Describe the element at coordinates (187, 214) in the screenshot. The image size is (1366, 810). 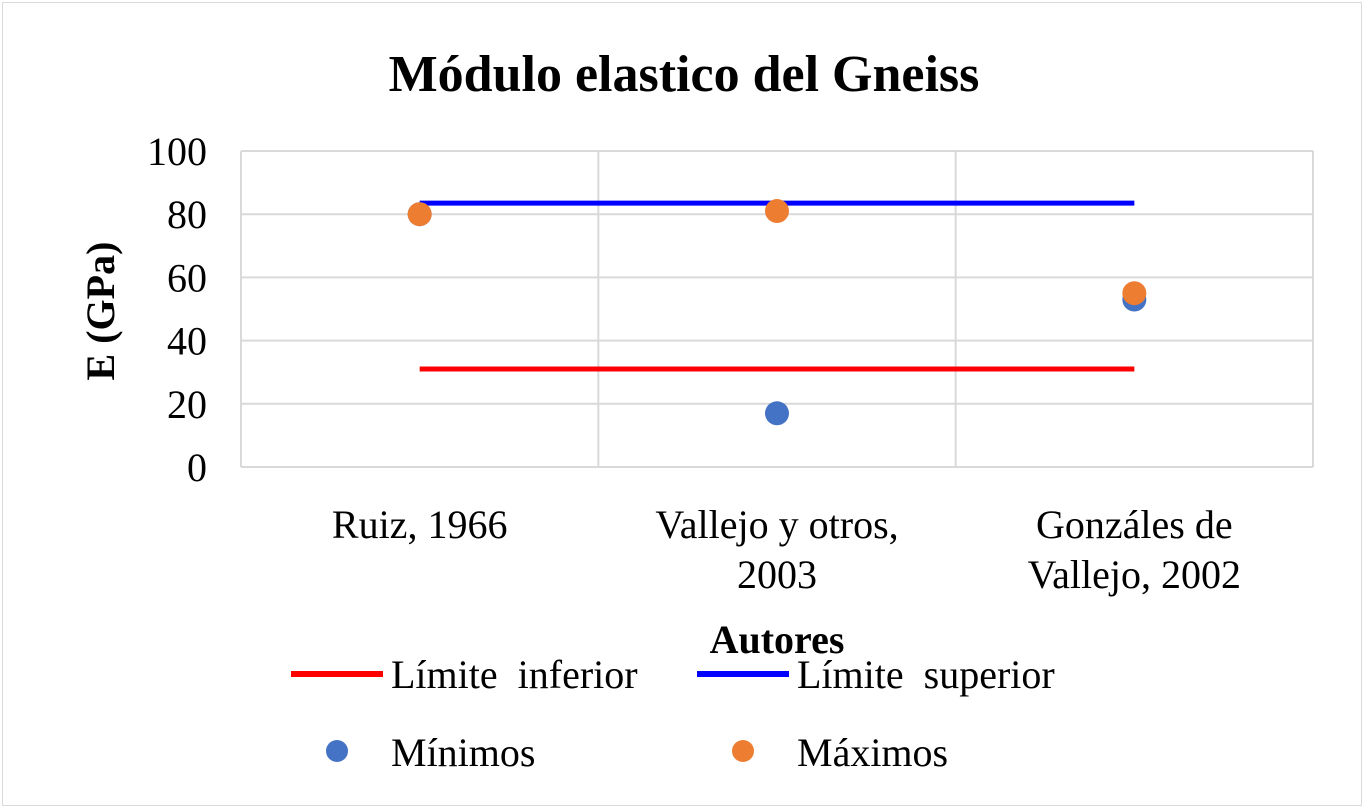
I see `y-tick-label: 80` at that location.